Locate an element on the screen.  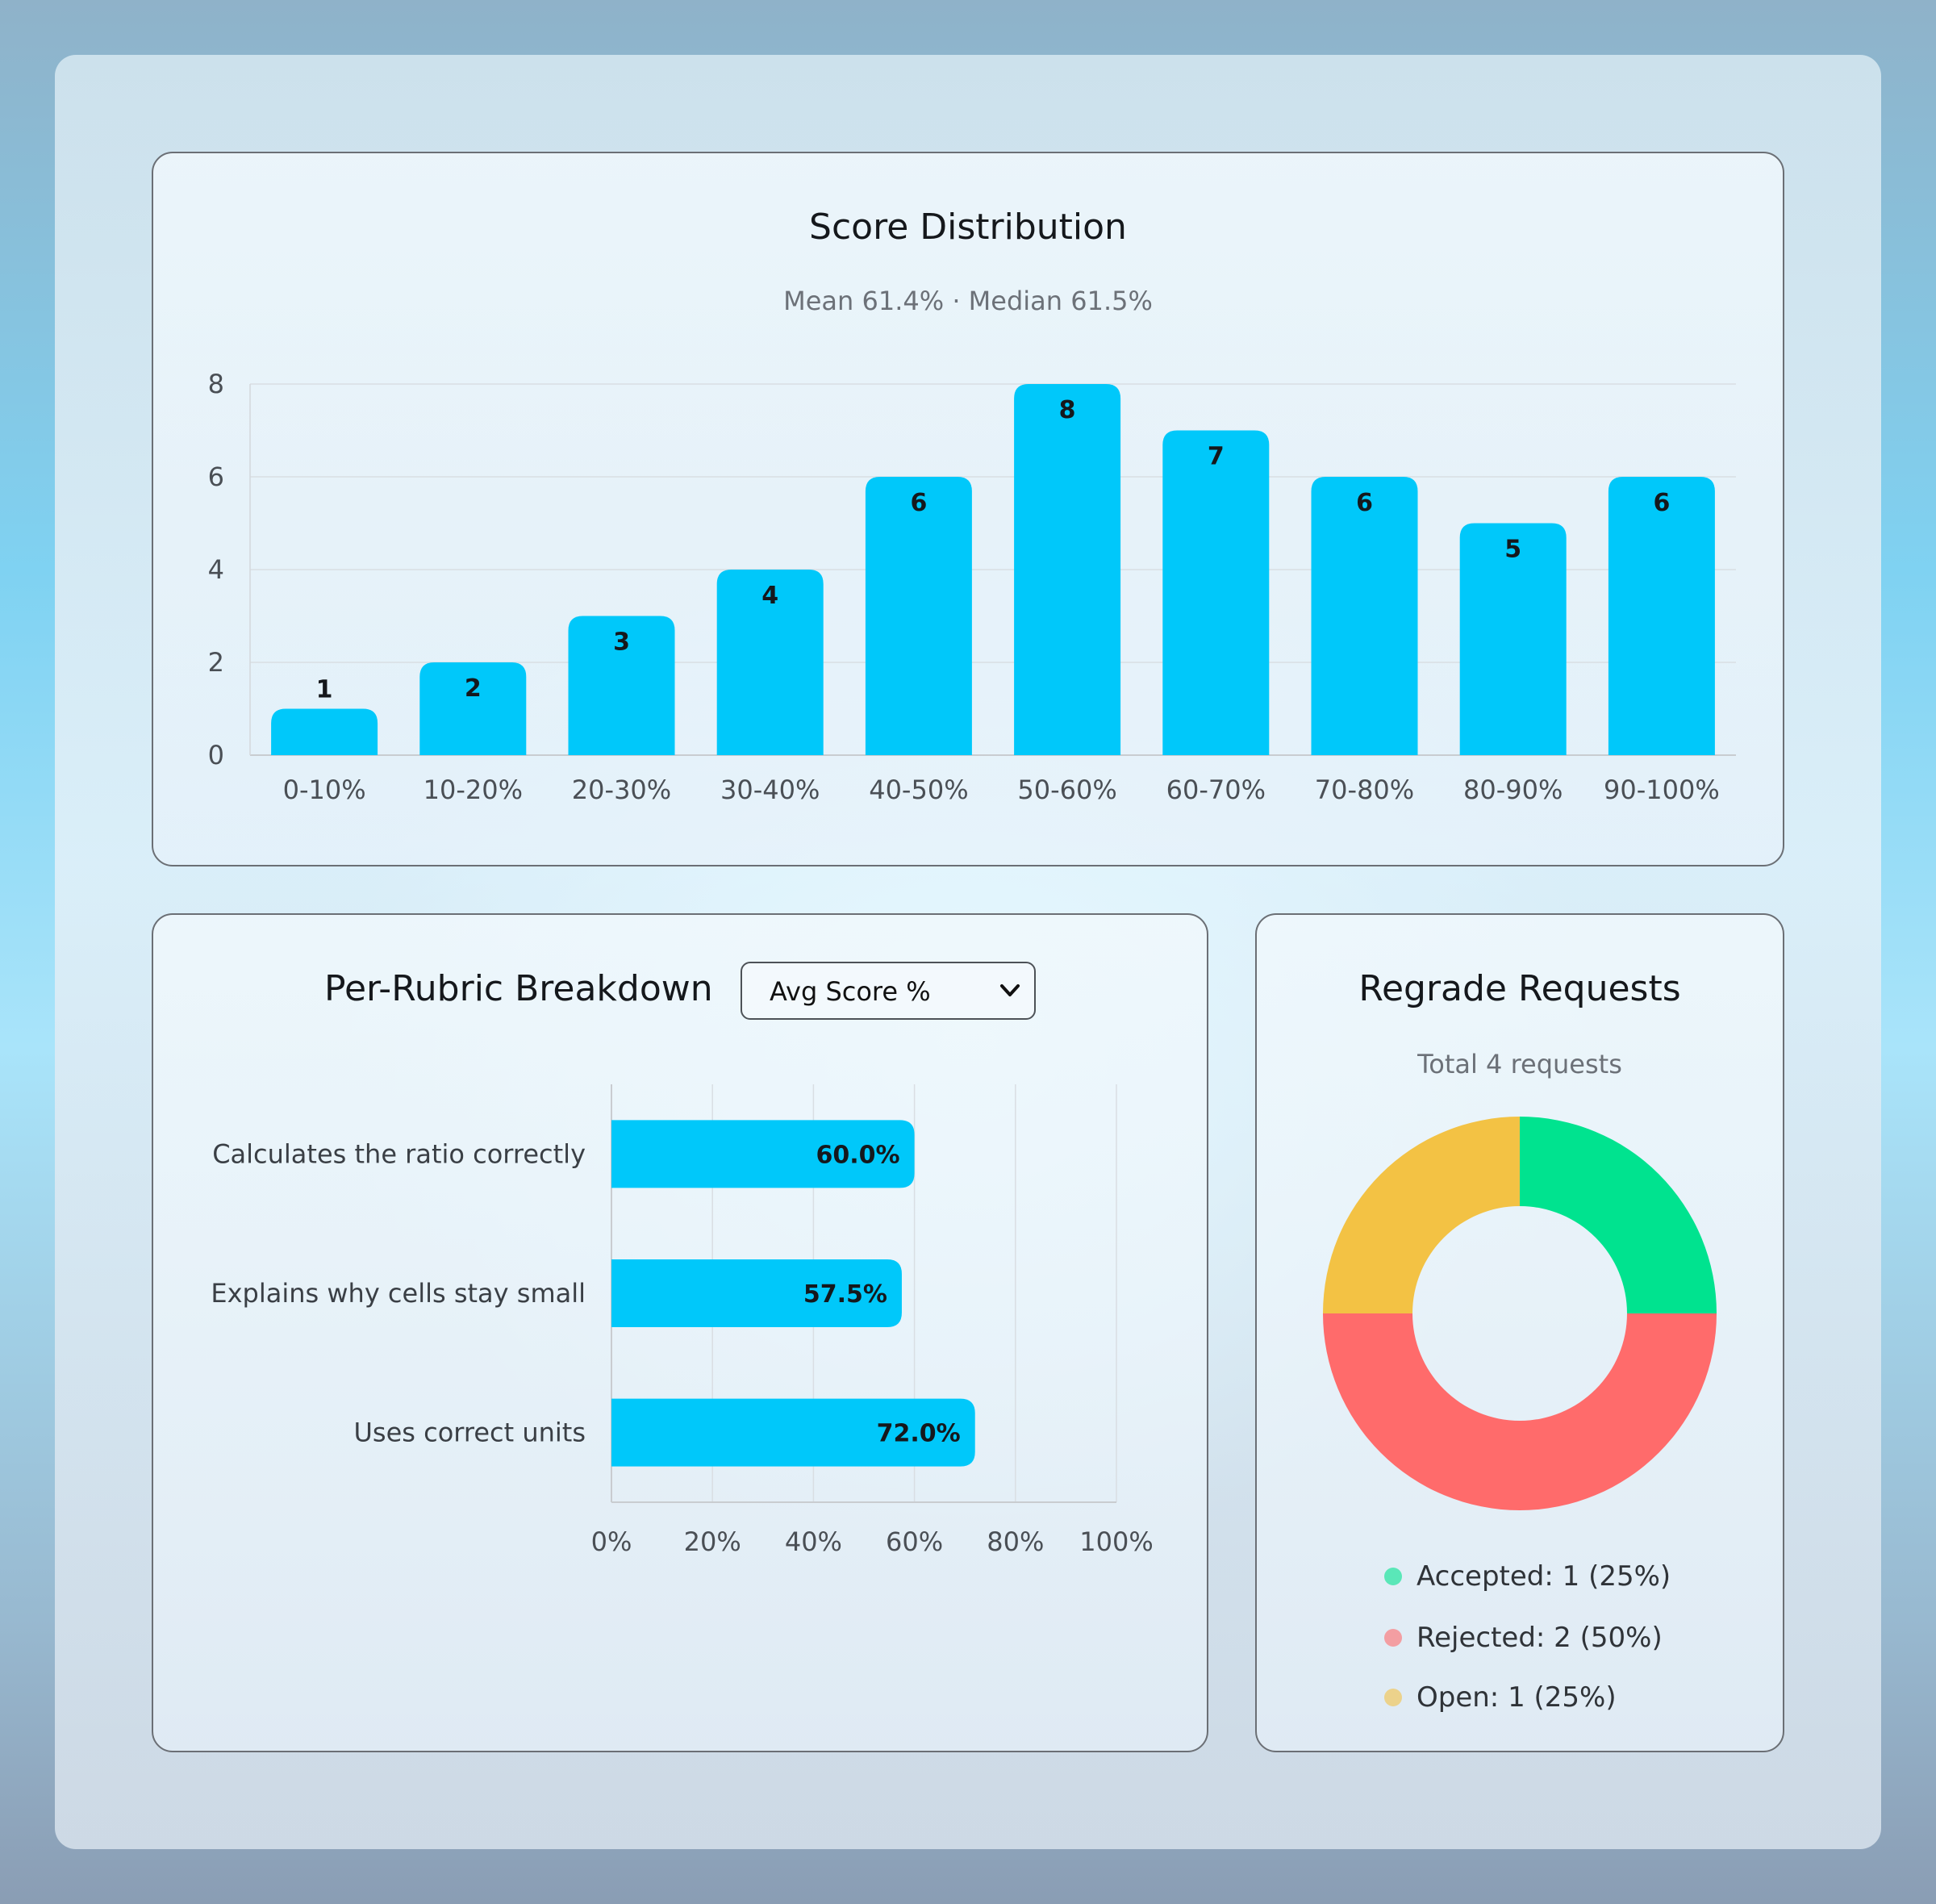
rubric-category-label: Uses correct units is located at coordinates (469, 1433).